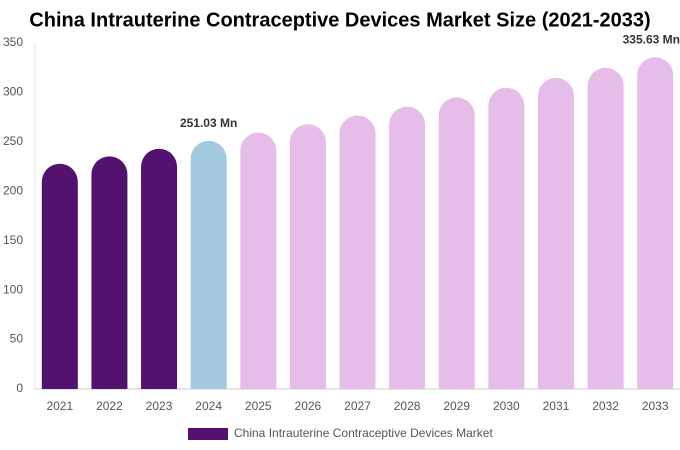 The image size is (680, 450). Describe the element at coordinates (208, 406) in the screenshot. I see `x-tick-label: 2024` at that location.